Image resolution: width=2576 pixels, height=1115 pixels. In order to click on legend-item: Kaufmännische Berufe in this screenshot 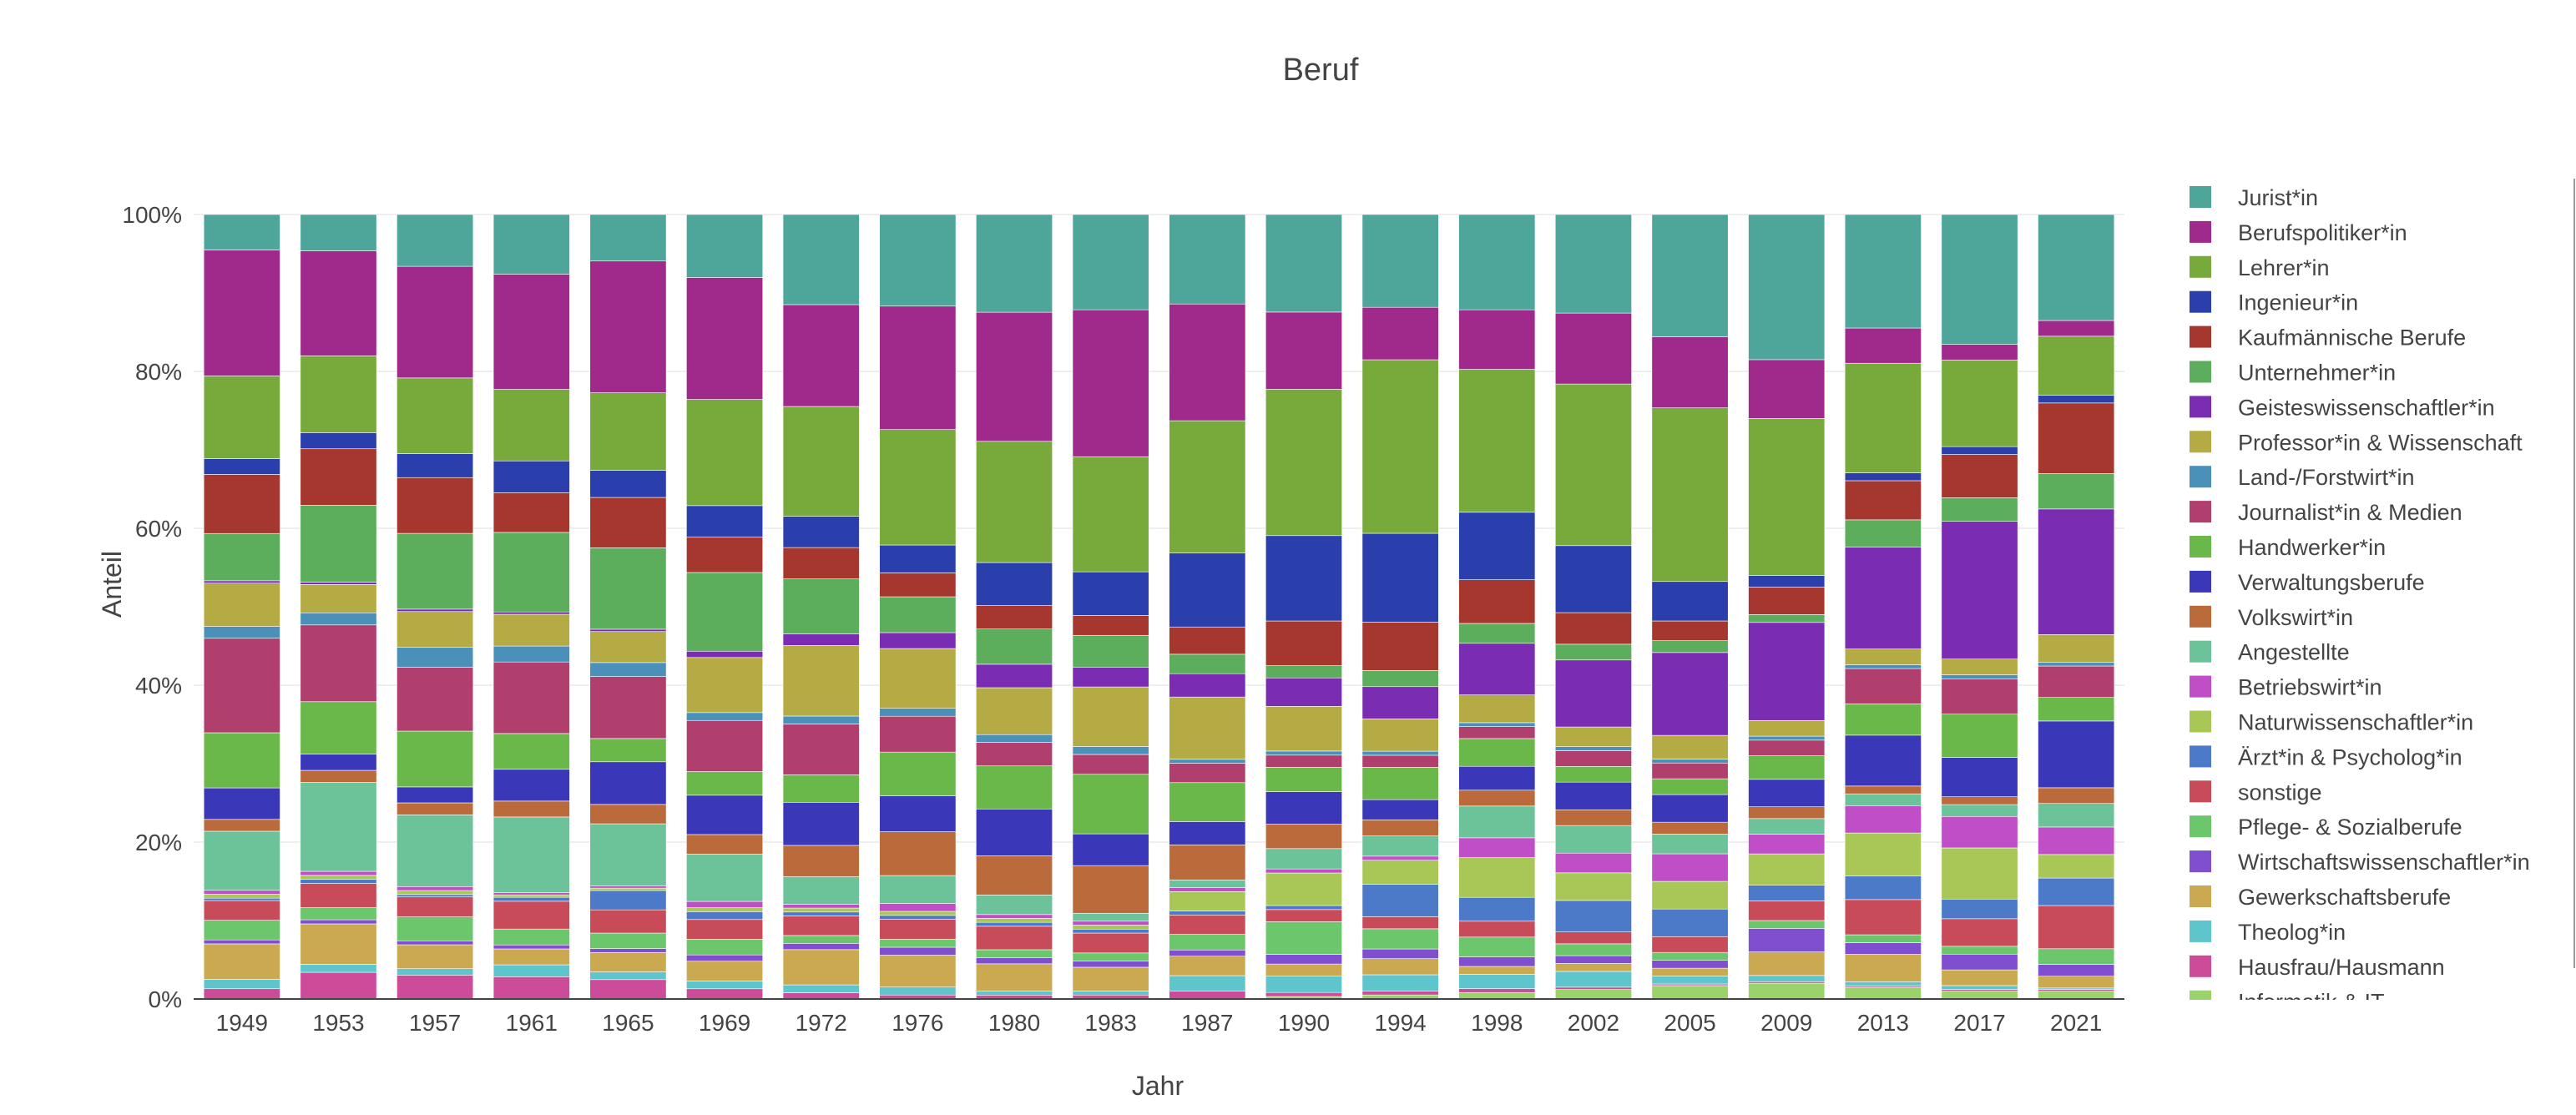, I will do `click(2328, 338)`.